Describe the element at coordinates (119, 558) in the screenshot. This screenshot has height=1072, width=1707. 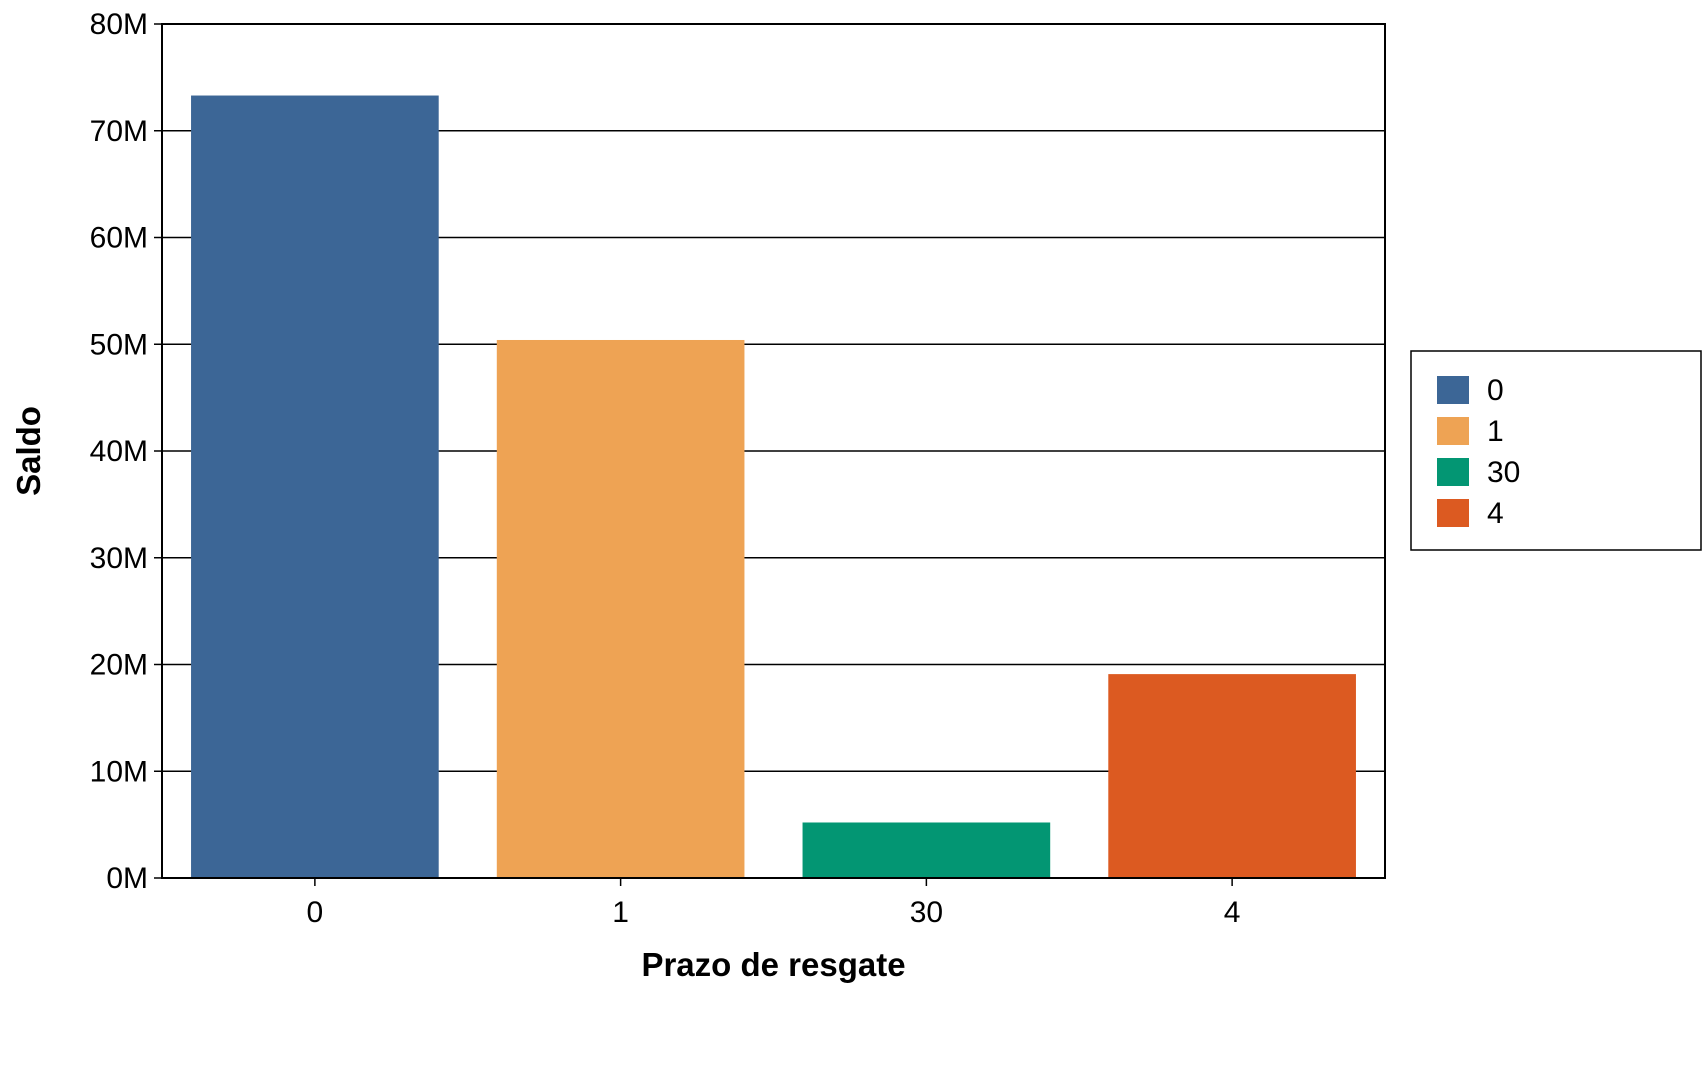
I see `y-tick-label: 30M` at that location.